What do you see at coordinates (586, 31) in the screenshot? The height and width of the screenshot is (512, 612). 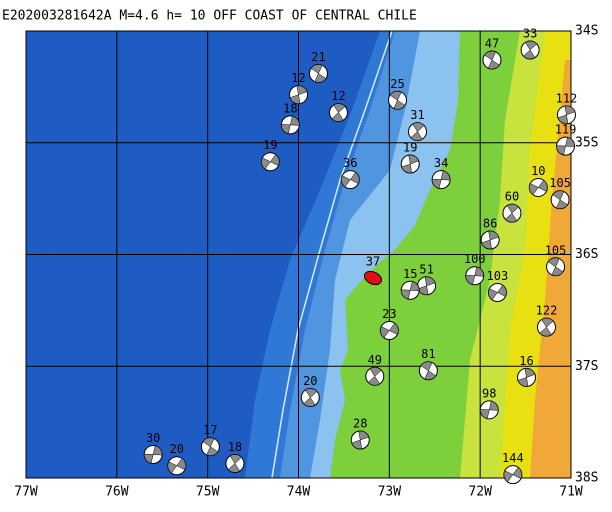 I see `y-tick-label: 34S` at bounding box center [586, 31].